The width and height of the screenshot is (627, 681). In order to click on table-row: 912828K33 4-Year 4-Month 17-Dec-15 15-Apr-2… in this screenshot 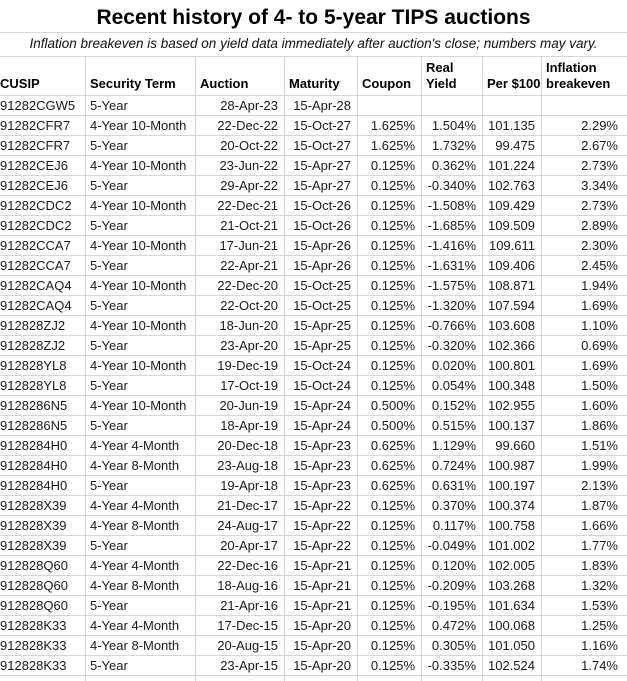, I will do `click(313, 626)`.